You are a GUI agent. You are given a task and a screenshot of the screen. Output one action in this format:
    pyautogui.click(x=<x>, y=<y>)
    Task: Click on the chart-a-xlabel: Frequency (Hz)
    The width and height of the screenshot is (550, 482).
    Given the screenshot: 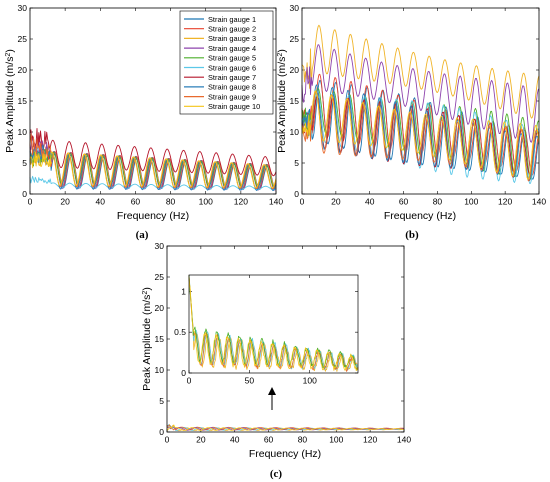 What is the action you would take?
    pyautogui.click(x=153, y=216)
    